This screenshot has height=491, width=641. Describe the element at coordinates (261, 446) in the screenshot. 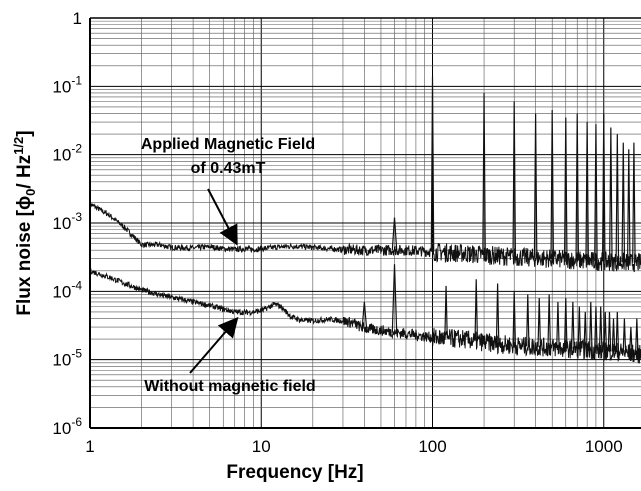

I see `x-tick-label: 10` at that location.